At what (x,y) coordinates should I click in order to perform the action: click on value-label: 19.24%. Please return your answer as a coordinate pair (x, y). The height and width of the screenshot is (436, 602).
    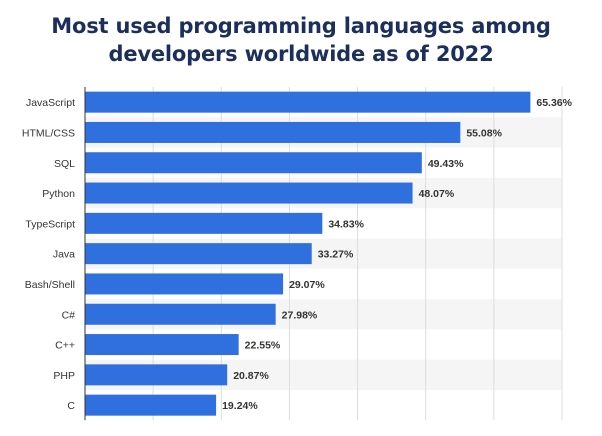
    Looking at the image, I should click on (240, 406).